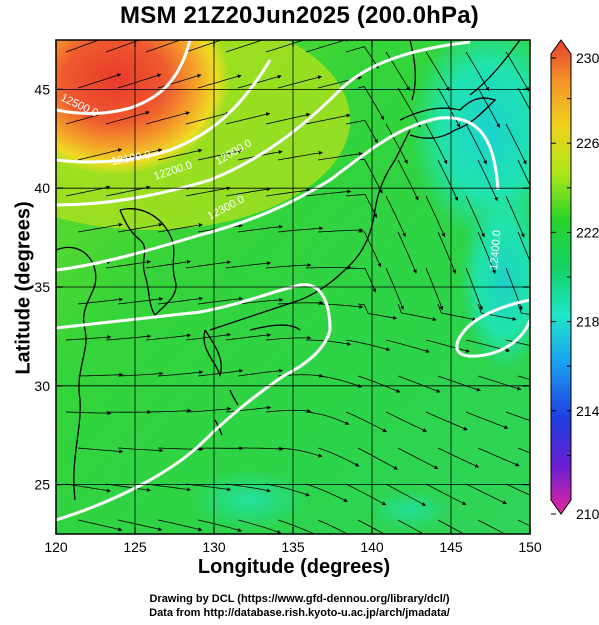 The height and width of the screenshot is (625, 599). Describe the element at coordinates (470, 140) in the screenshot. I see `cyan-region-ne` at that location.